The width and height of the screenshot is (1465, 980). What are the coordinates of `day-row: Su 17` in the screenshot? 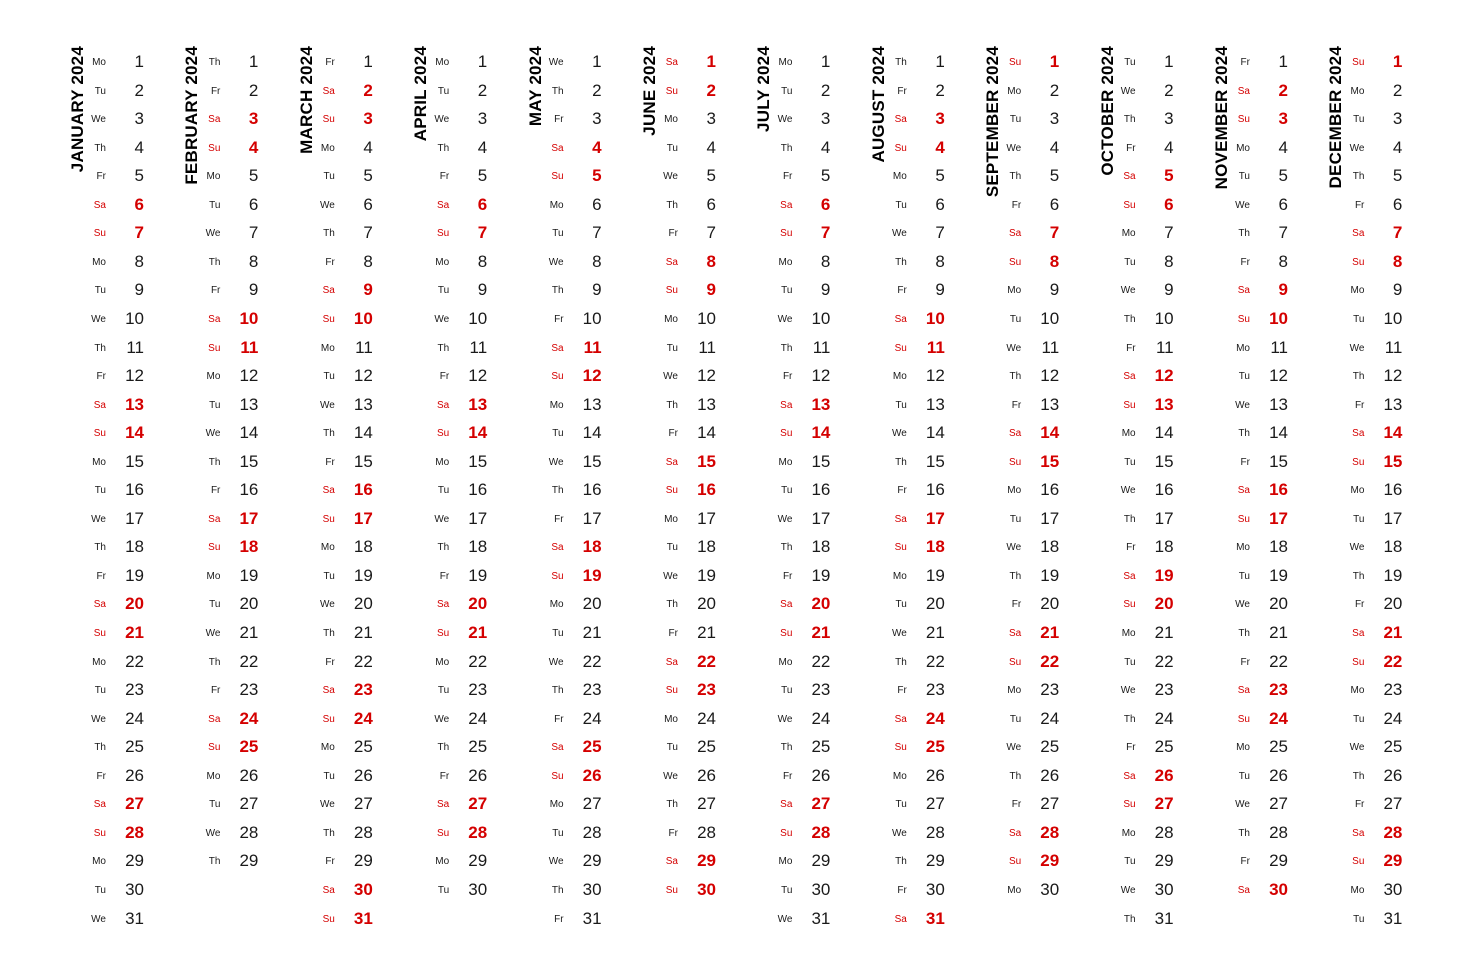 It's located at (338, 521).